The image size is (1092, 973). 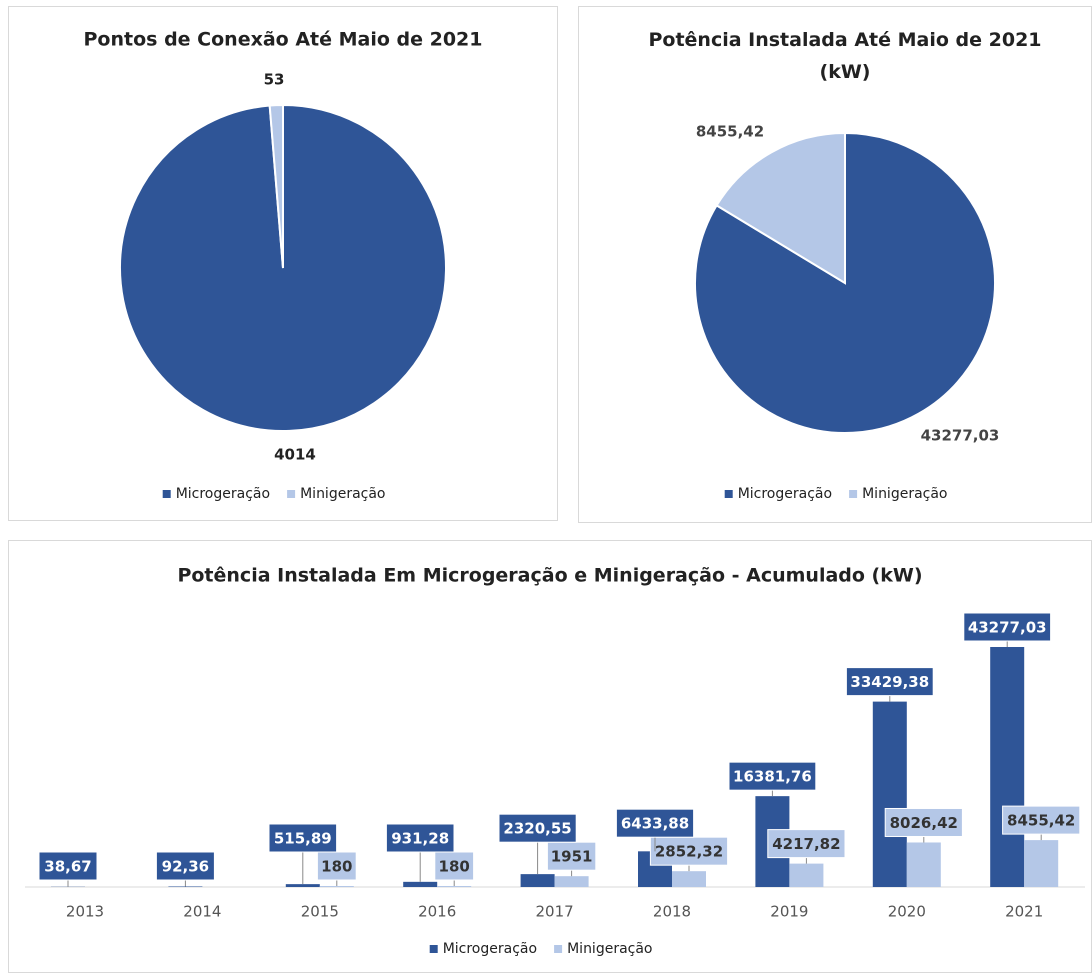 I want to click on data-label: 6433,88, so click(x=655, y=824).